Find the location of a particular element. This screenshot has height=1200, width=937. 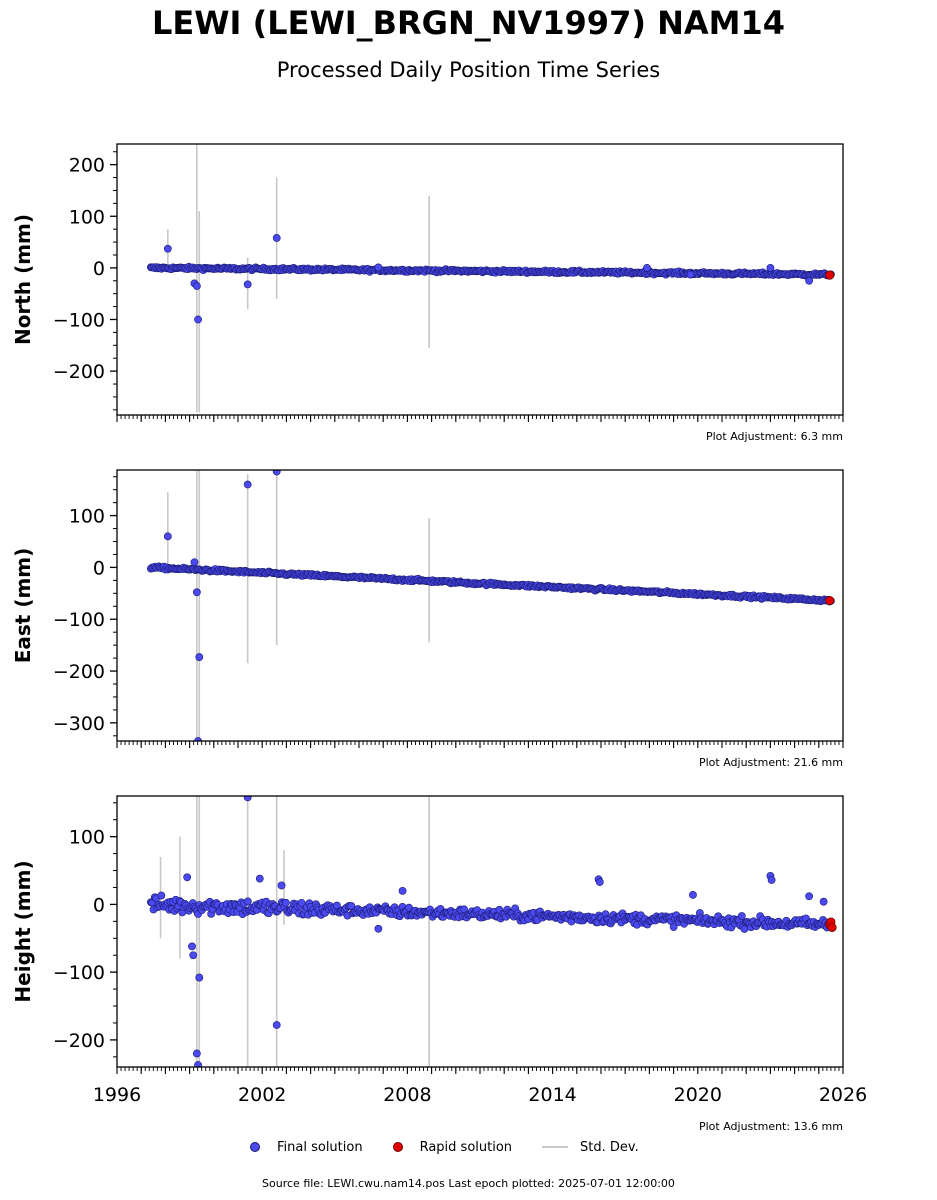

legend-rapid: Rapid solution is located at coordinates (452, 1147).